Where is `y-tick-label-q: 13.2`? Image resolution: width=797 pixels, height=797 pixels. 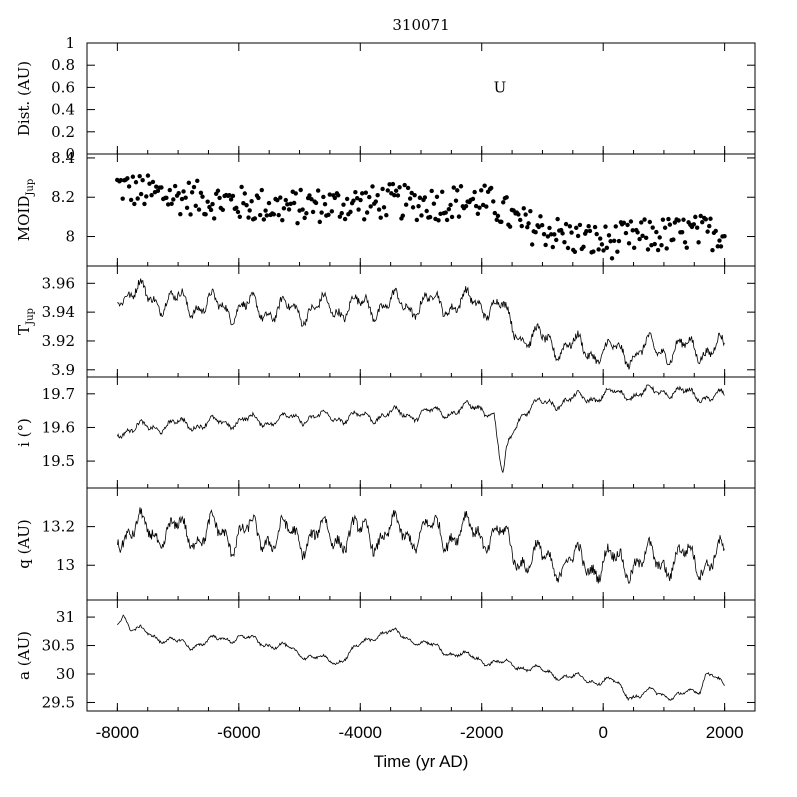
y-tick-label-q: 13.2 is located at coordinates (58, 527).